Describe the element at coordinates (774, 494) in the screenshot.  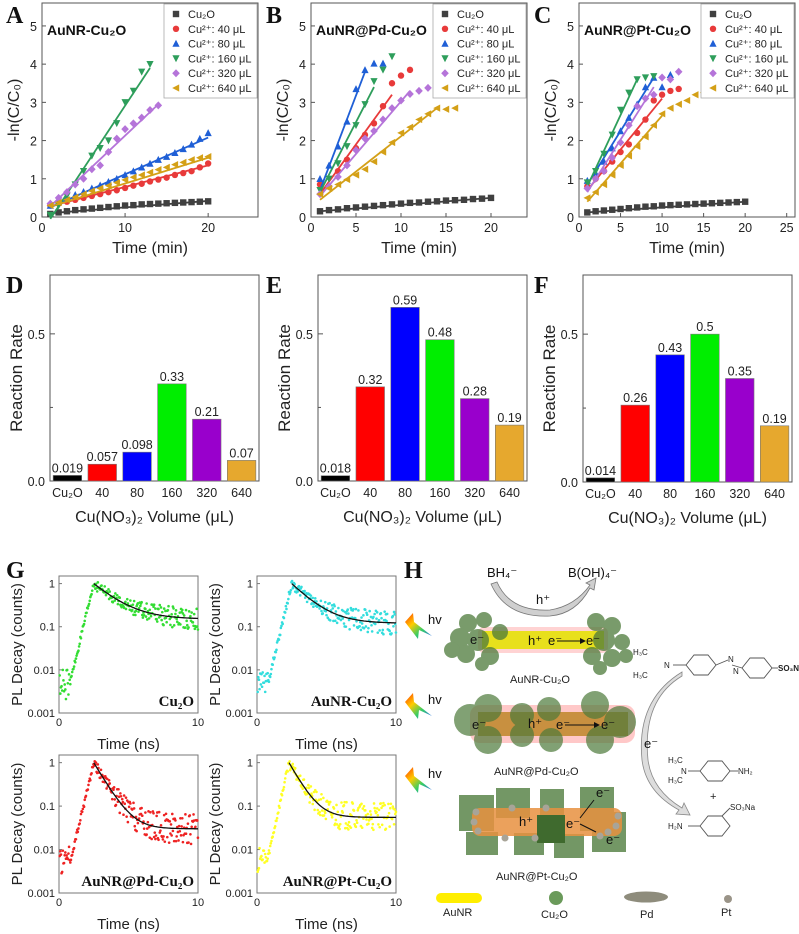
I see `x-tick-label: 640` at that location.